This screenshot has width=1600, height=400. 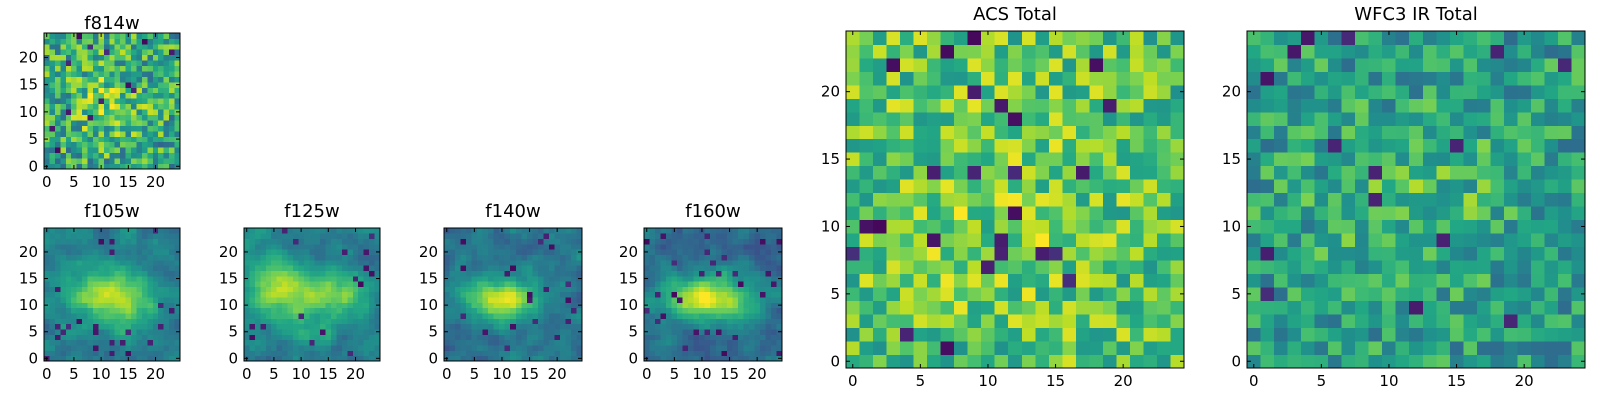 I want to click on x-tick-label: 5, so click(x=74, y=374).